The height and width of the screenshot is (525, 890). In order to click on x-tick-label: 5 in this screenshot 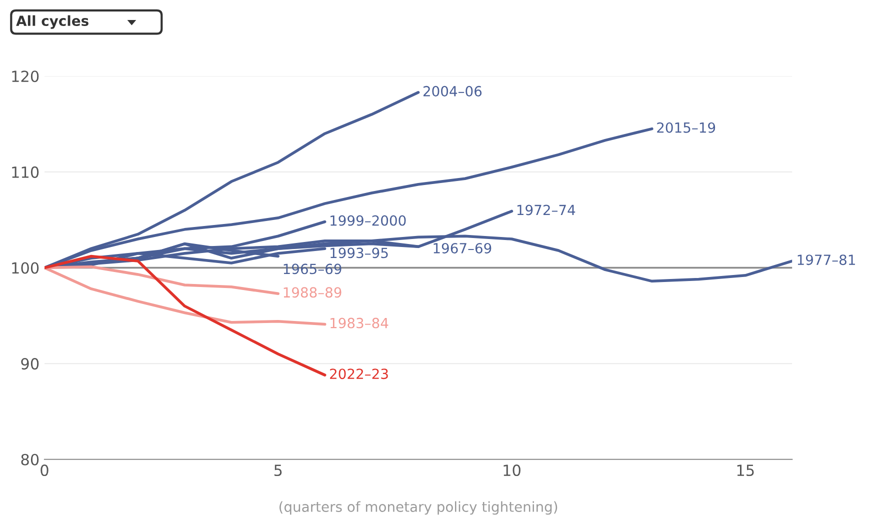, I will do `click(278, 470)`.